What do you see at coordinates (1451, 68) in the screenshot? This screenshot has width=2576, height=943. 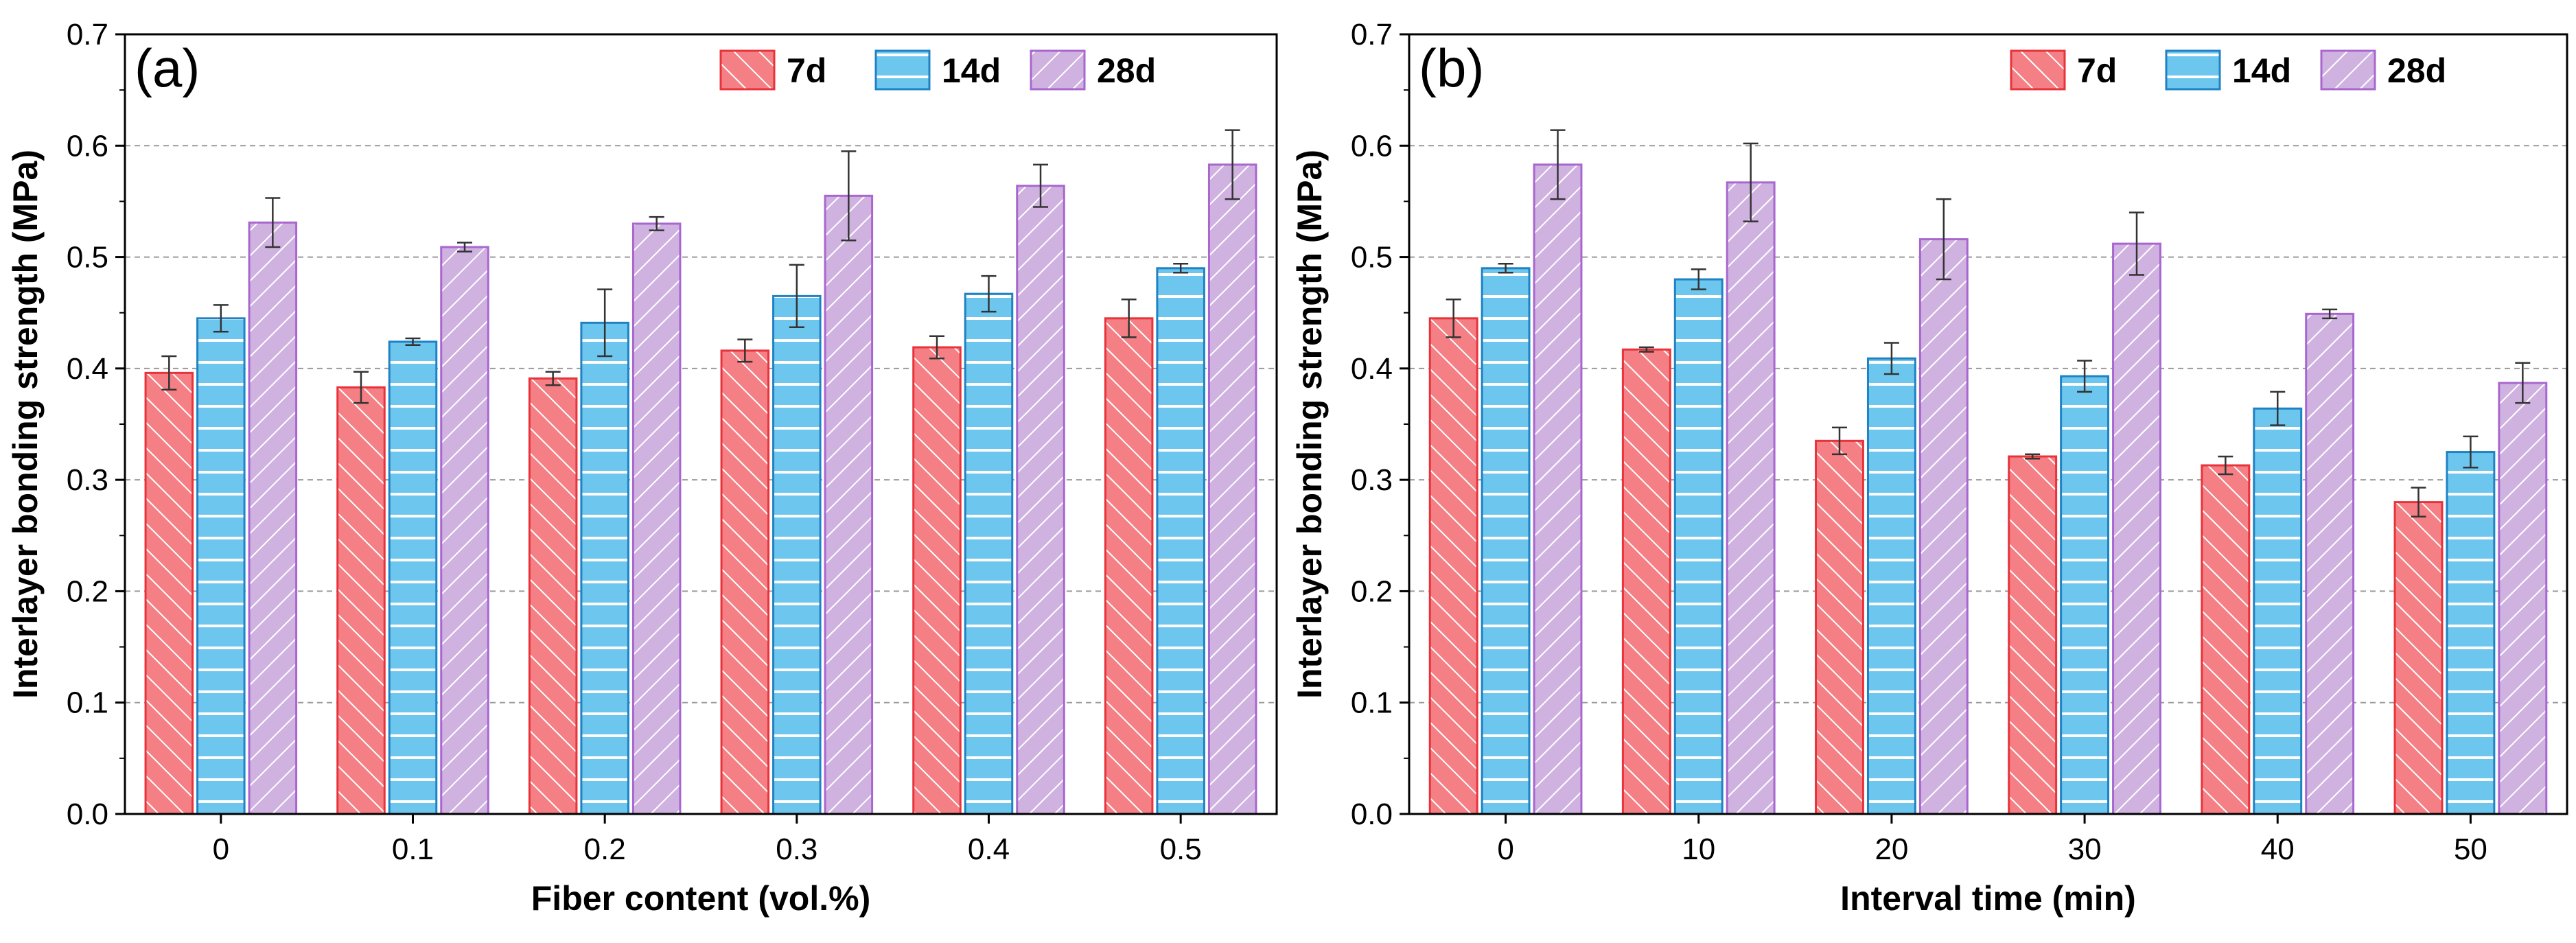 I see `panel-label: (b)` at bounding box center [1451, 68].